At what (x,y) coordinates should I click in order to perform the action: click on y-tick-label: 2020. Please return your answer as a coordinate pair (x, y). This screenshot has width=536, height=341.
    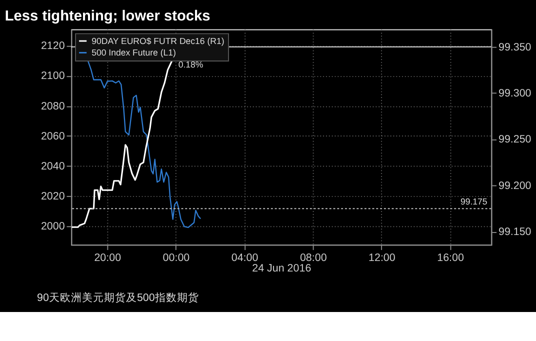
    Looking at the image, I should click on (52, 196).